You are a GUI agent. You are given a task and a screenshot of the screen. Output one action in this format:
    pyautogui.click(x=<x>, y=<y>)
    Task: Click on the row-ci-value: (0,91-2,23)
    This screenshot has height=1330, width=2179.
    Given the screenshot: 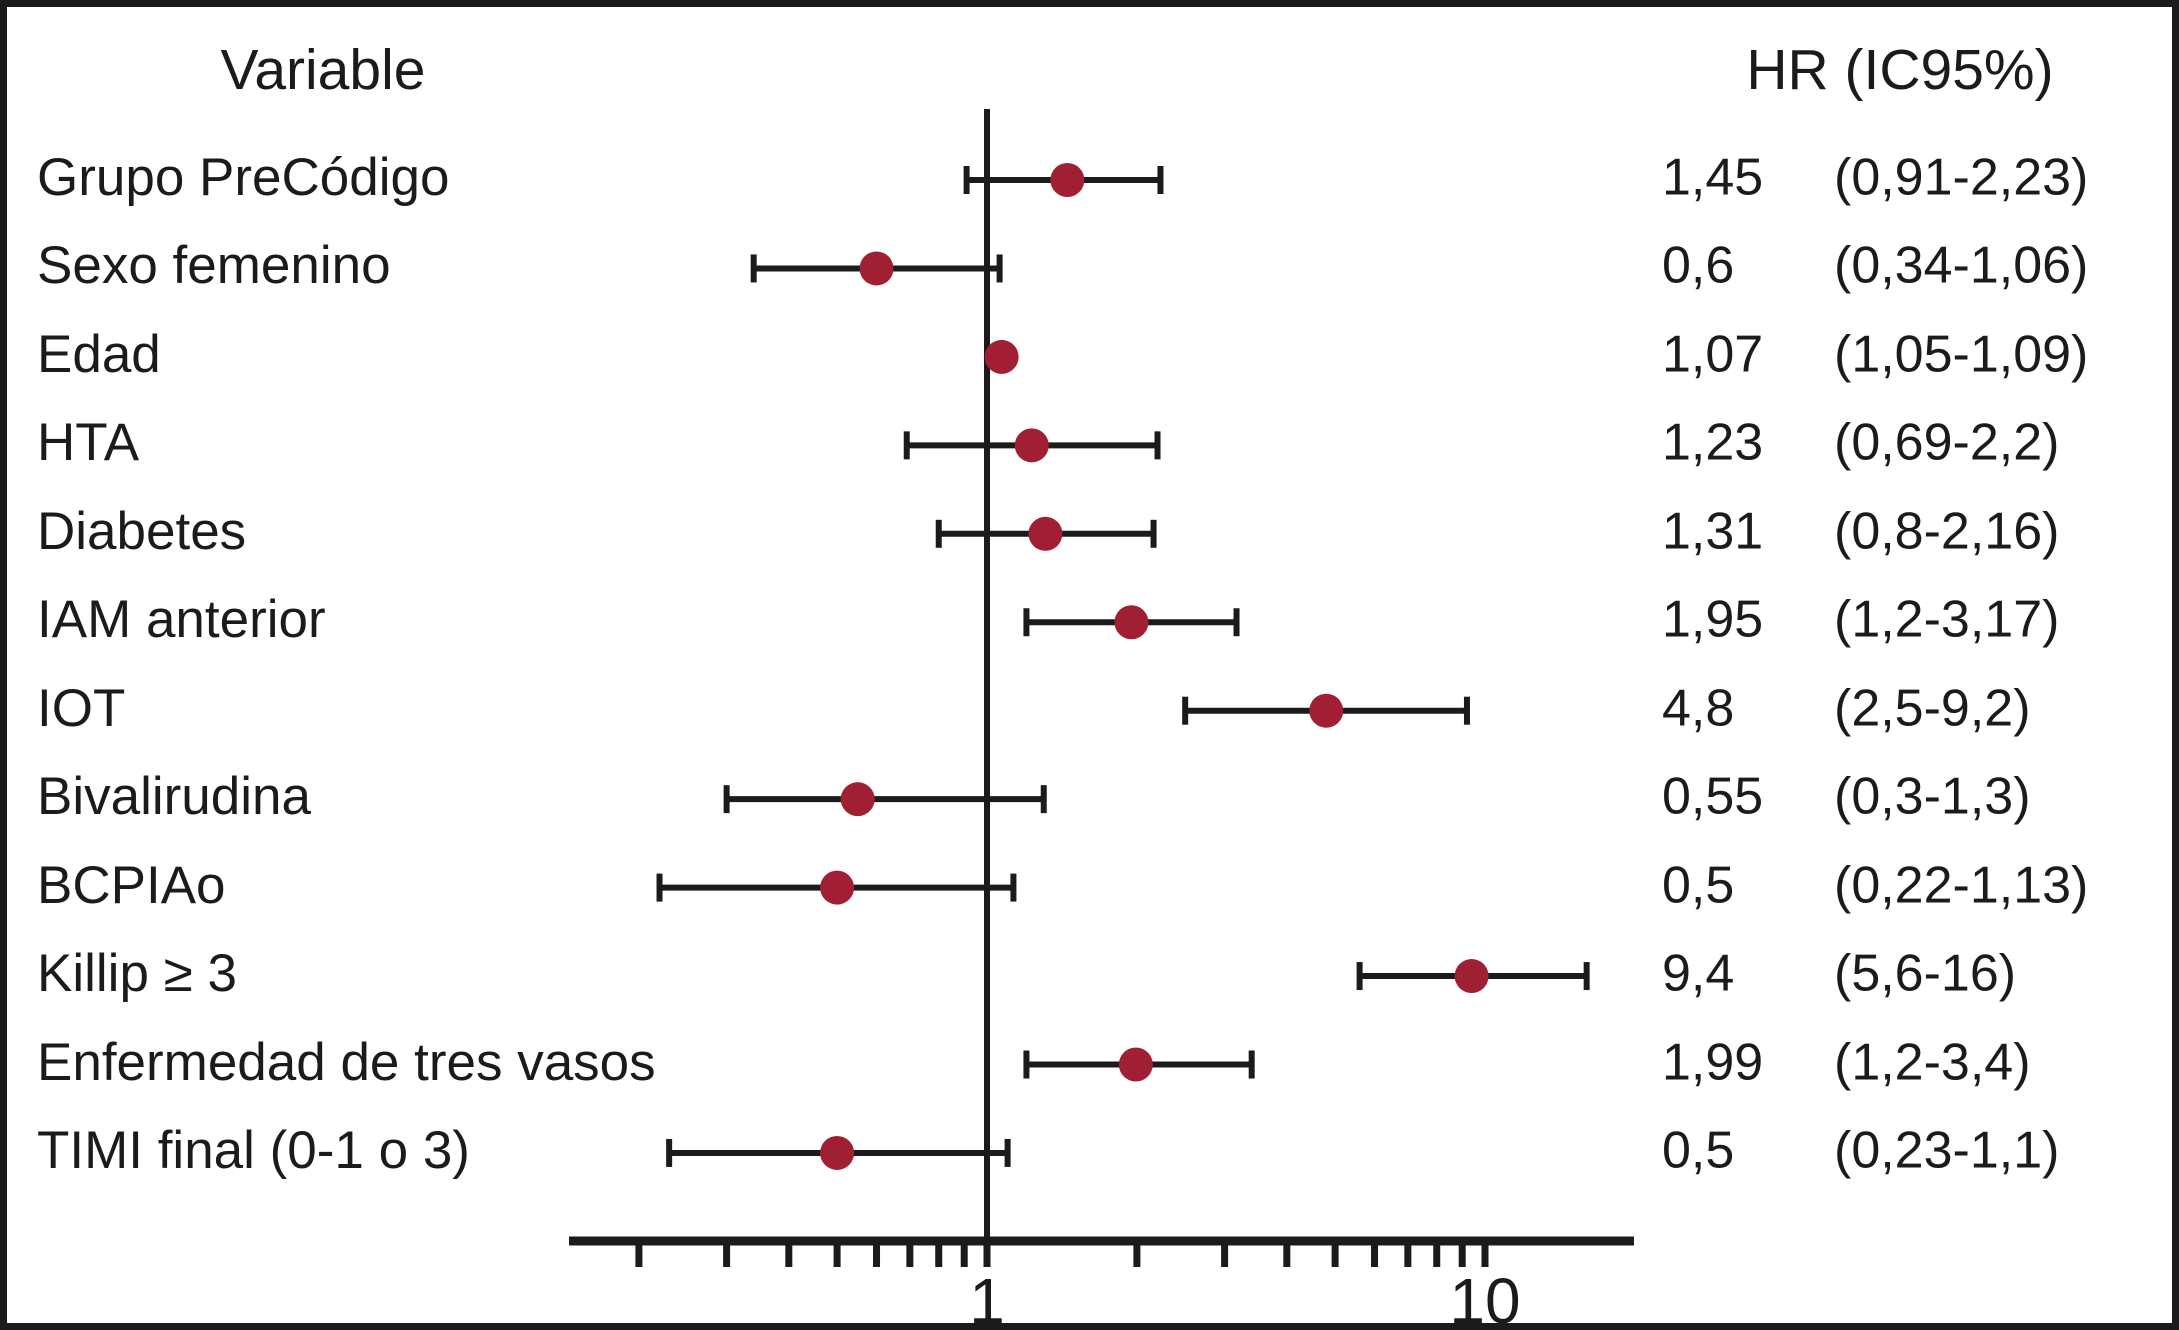 What is the action you would take?
    pyautogui.click(x=1961, y=177)
    